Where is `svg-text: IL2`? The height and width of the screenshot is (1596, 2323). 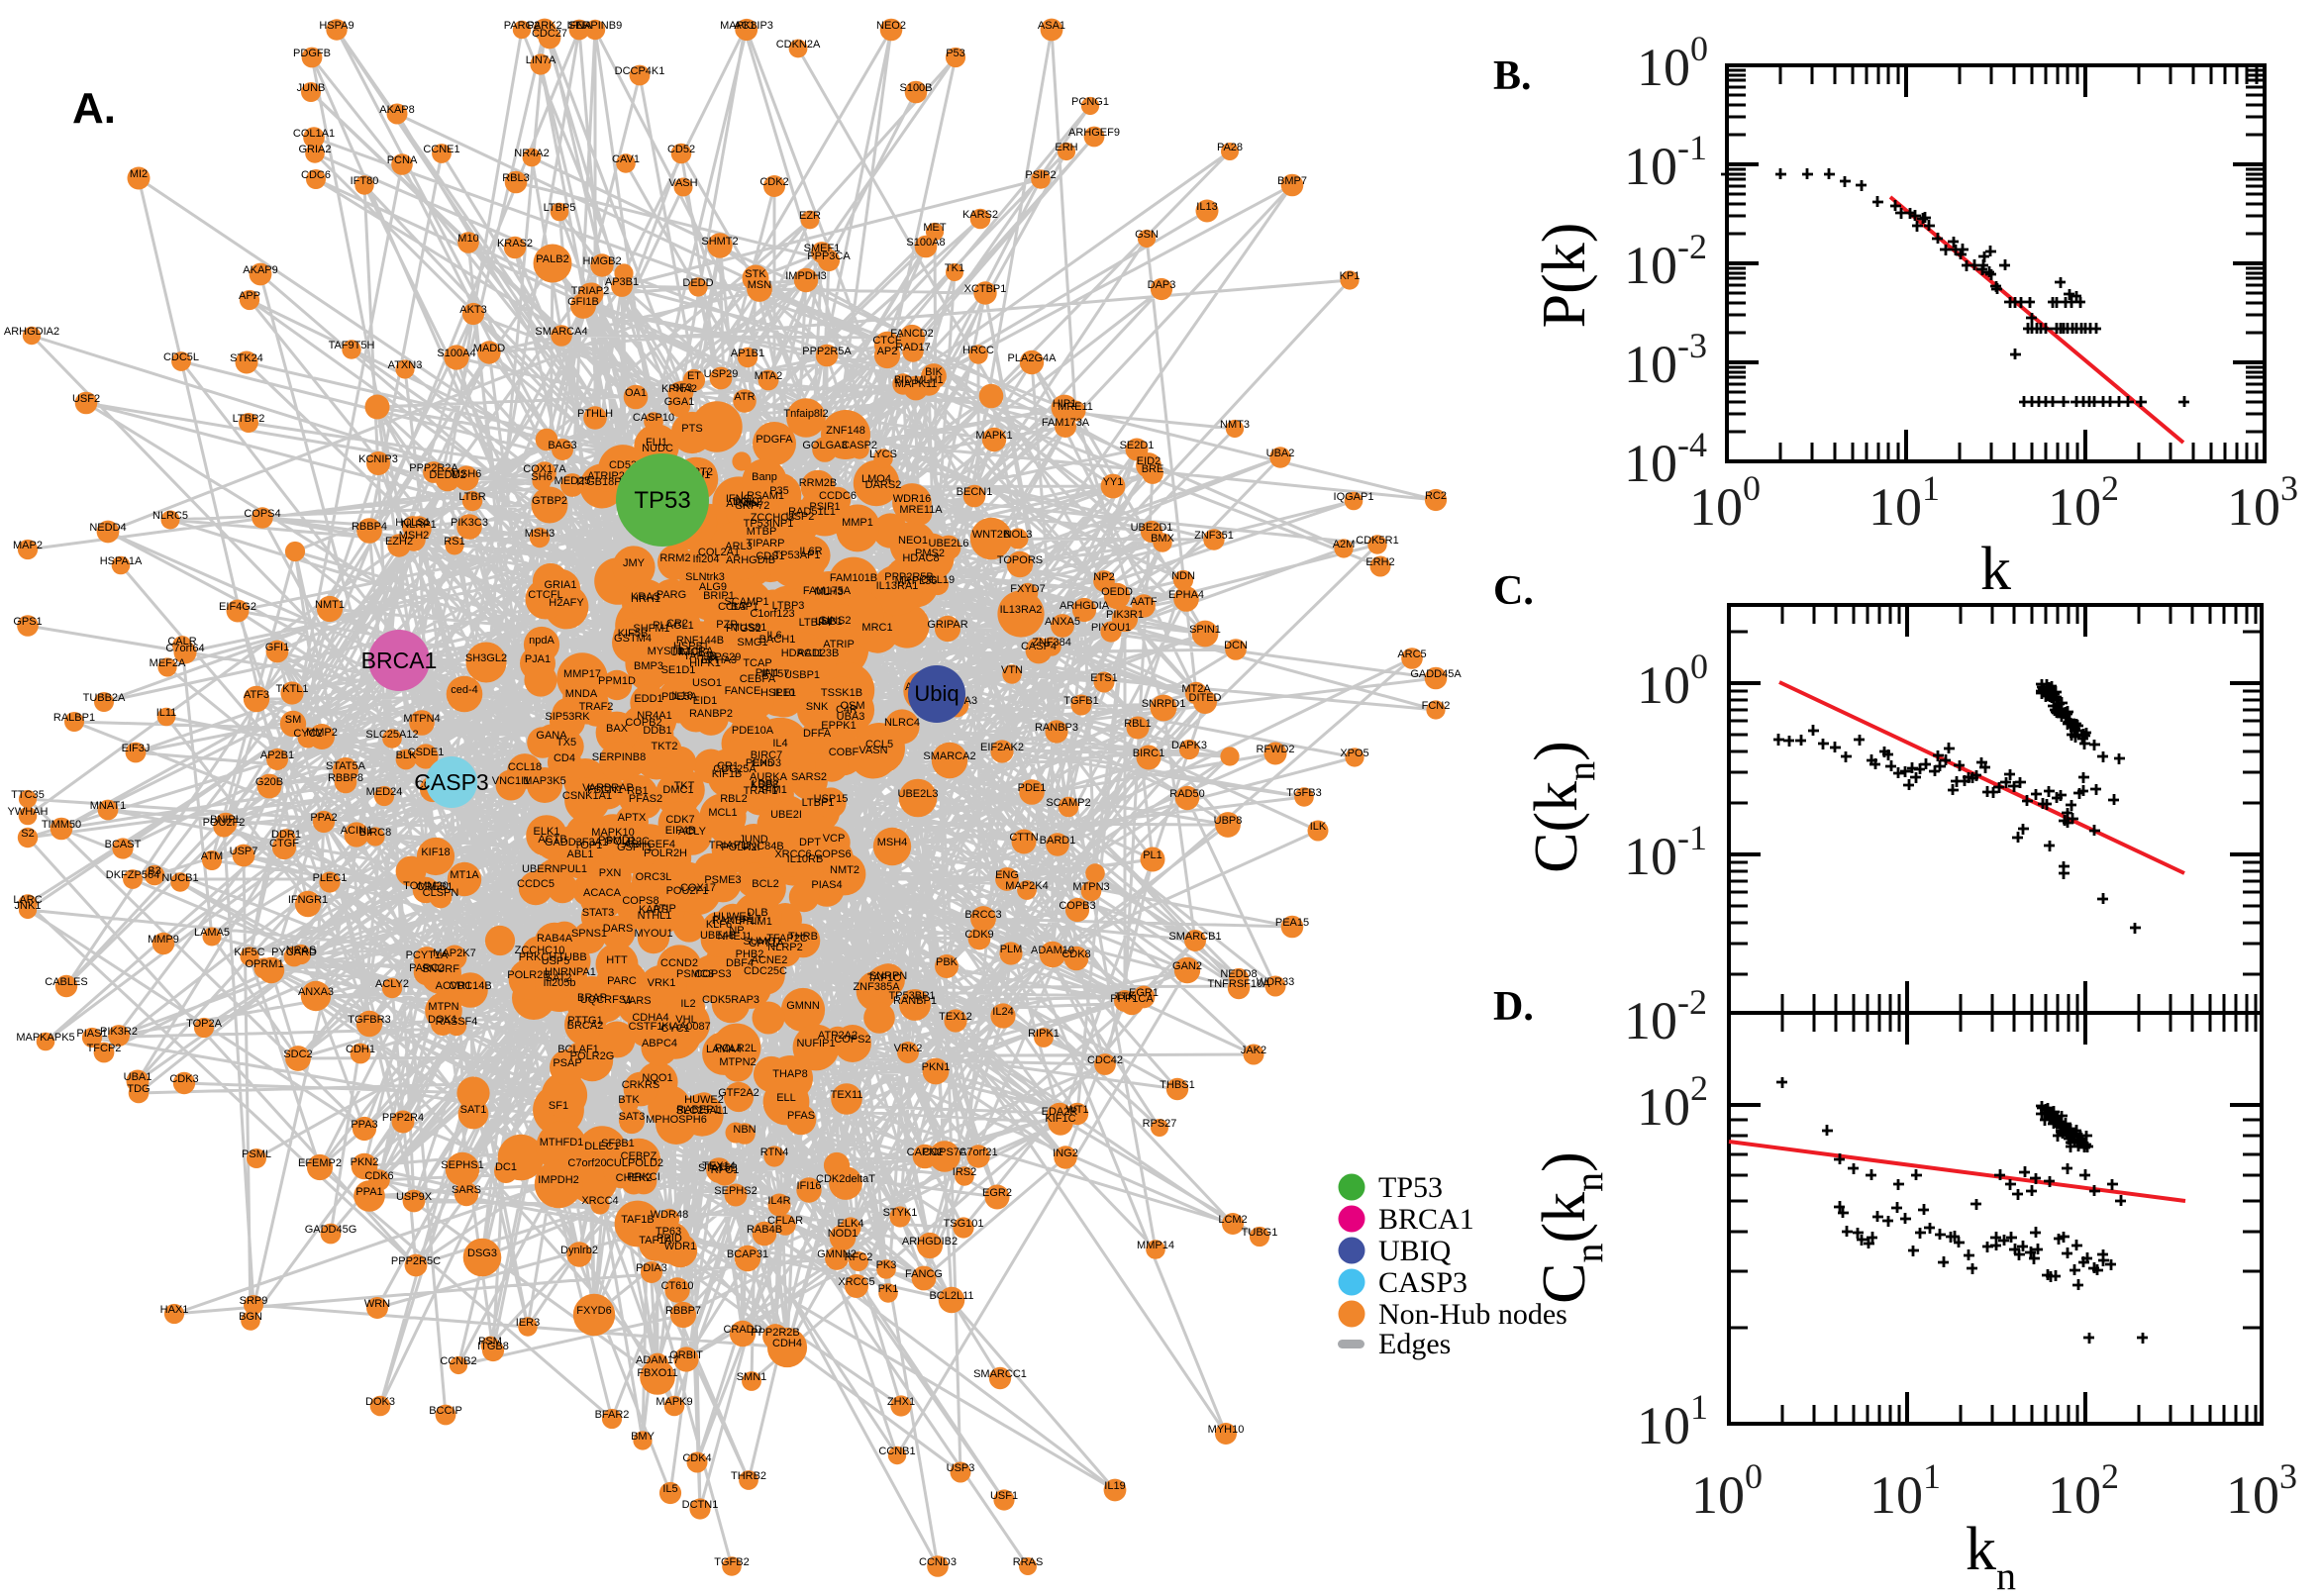
svg-text: IL2 is located at coordinates (687, 1004).